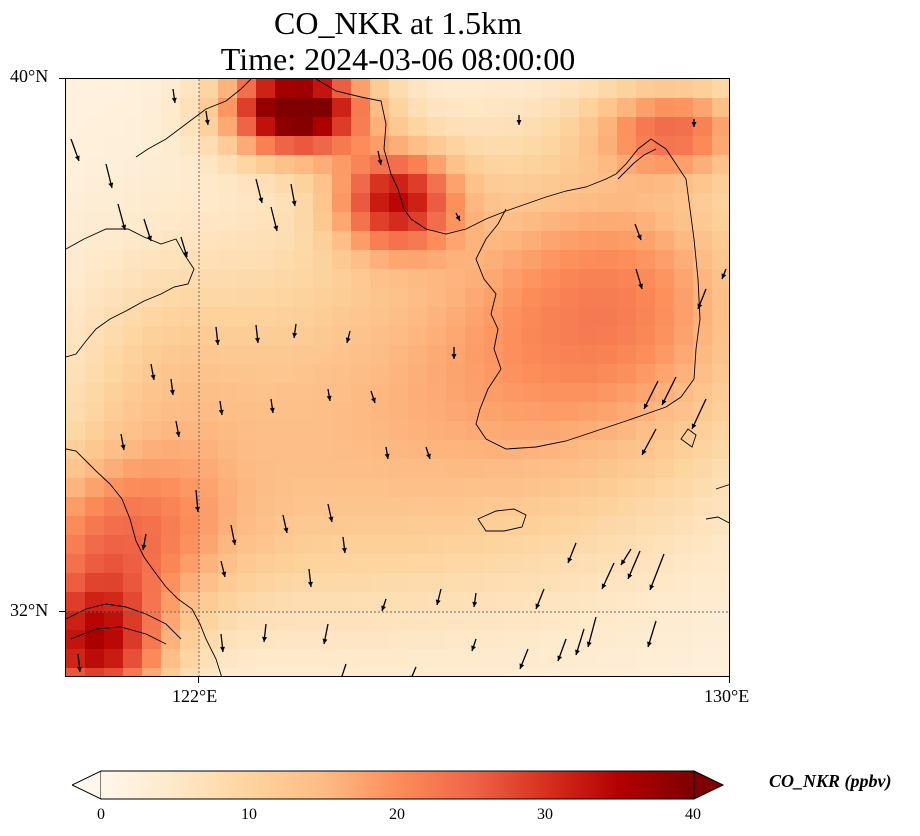  What do you see at coordinates (130, 293) in the screenshot?
I see `shandong-coastline` at bounding box center [130, 293].